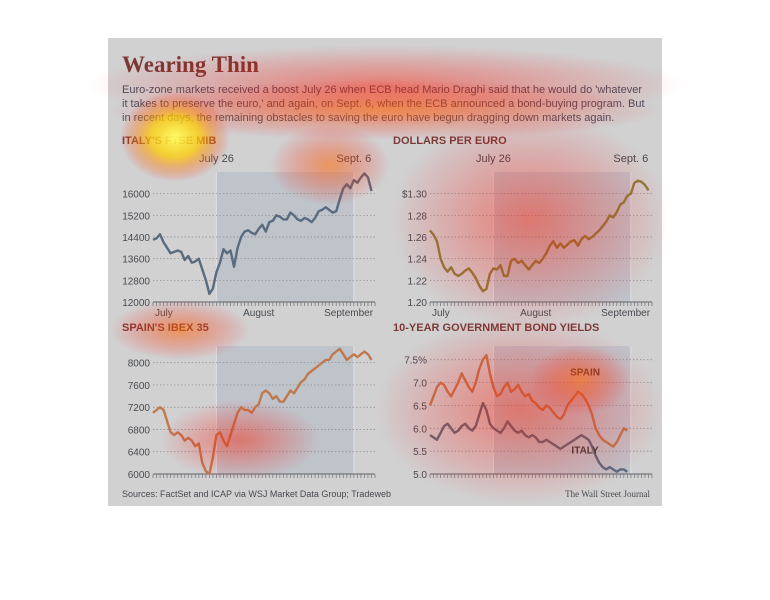 The width and height of the screenshot is (770, 600). Describe the element at coordinates (420, 475) in the screenshot. I see `yields-y-tick-label: 5.0` at that location.